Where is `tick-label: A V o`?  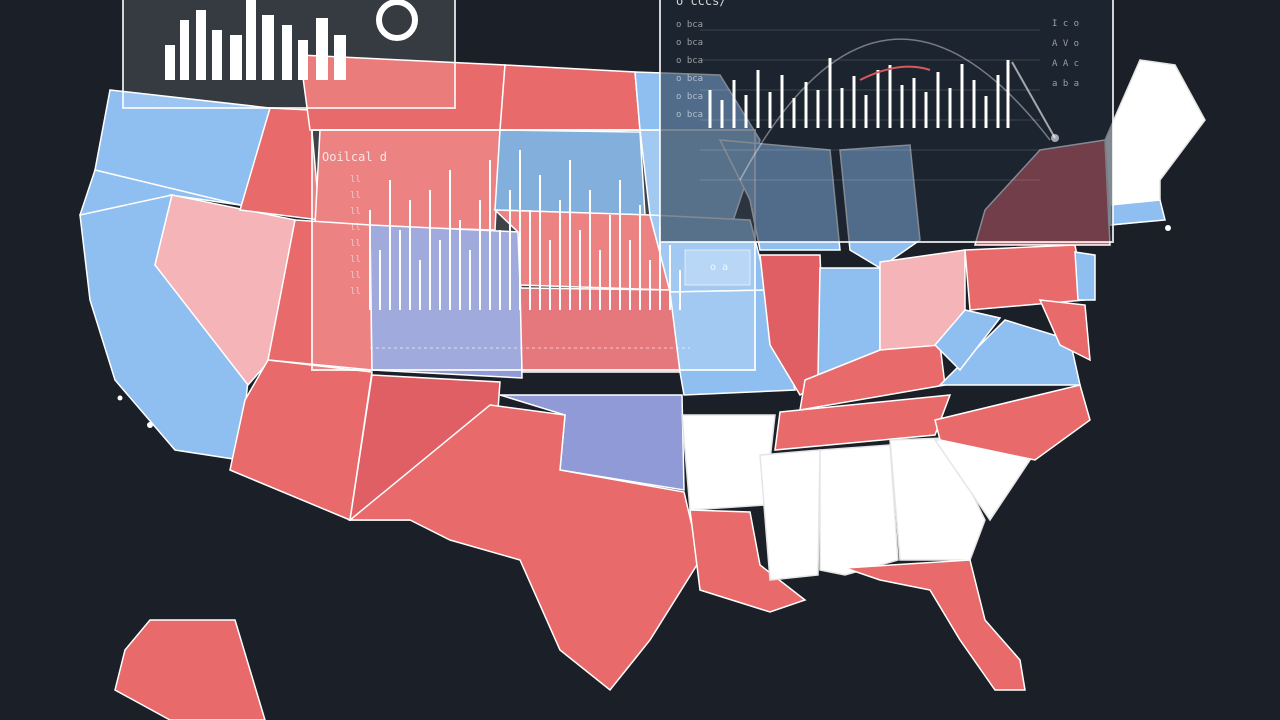
tick-label: A V o is located at coordinates (1066, 44).